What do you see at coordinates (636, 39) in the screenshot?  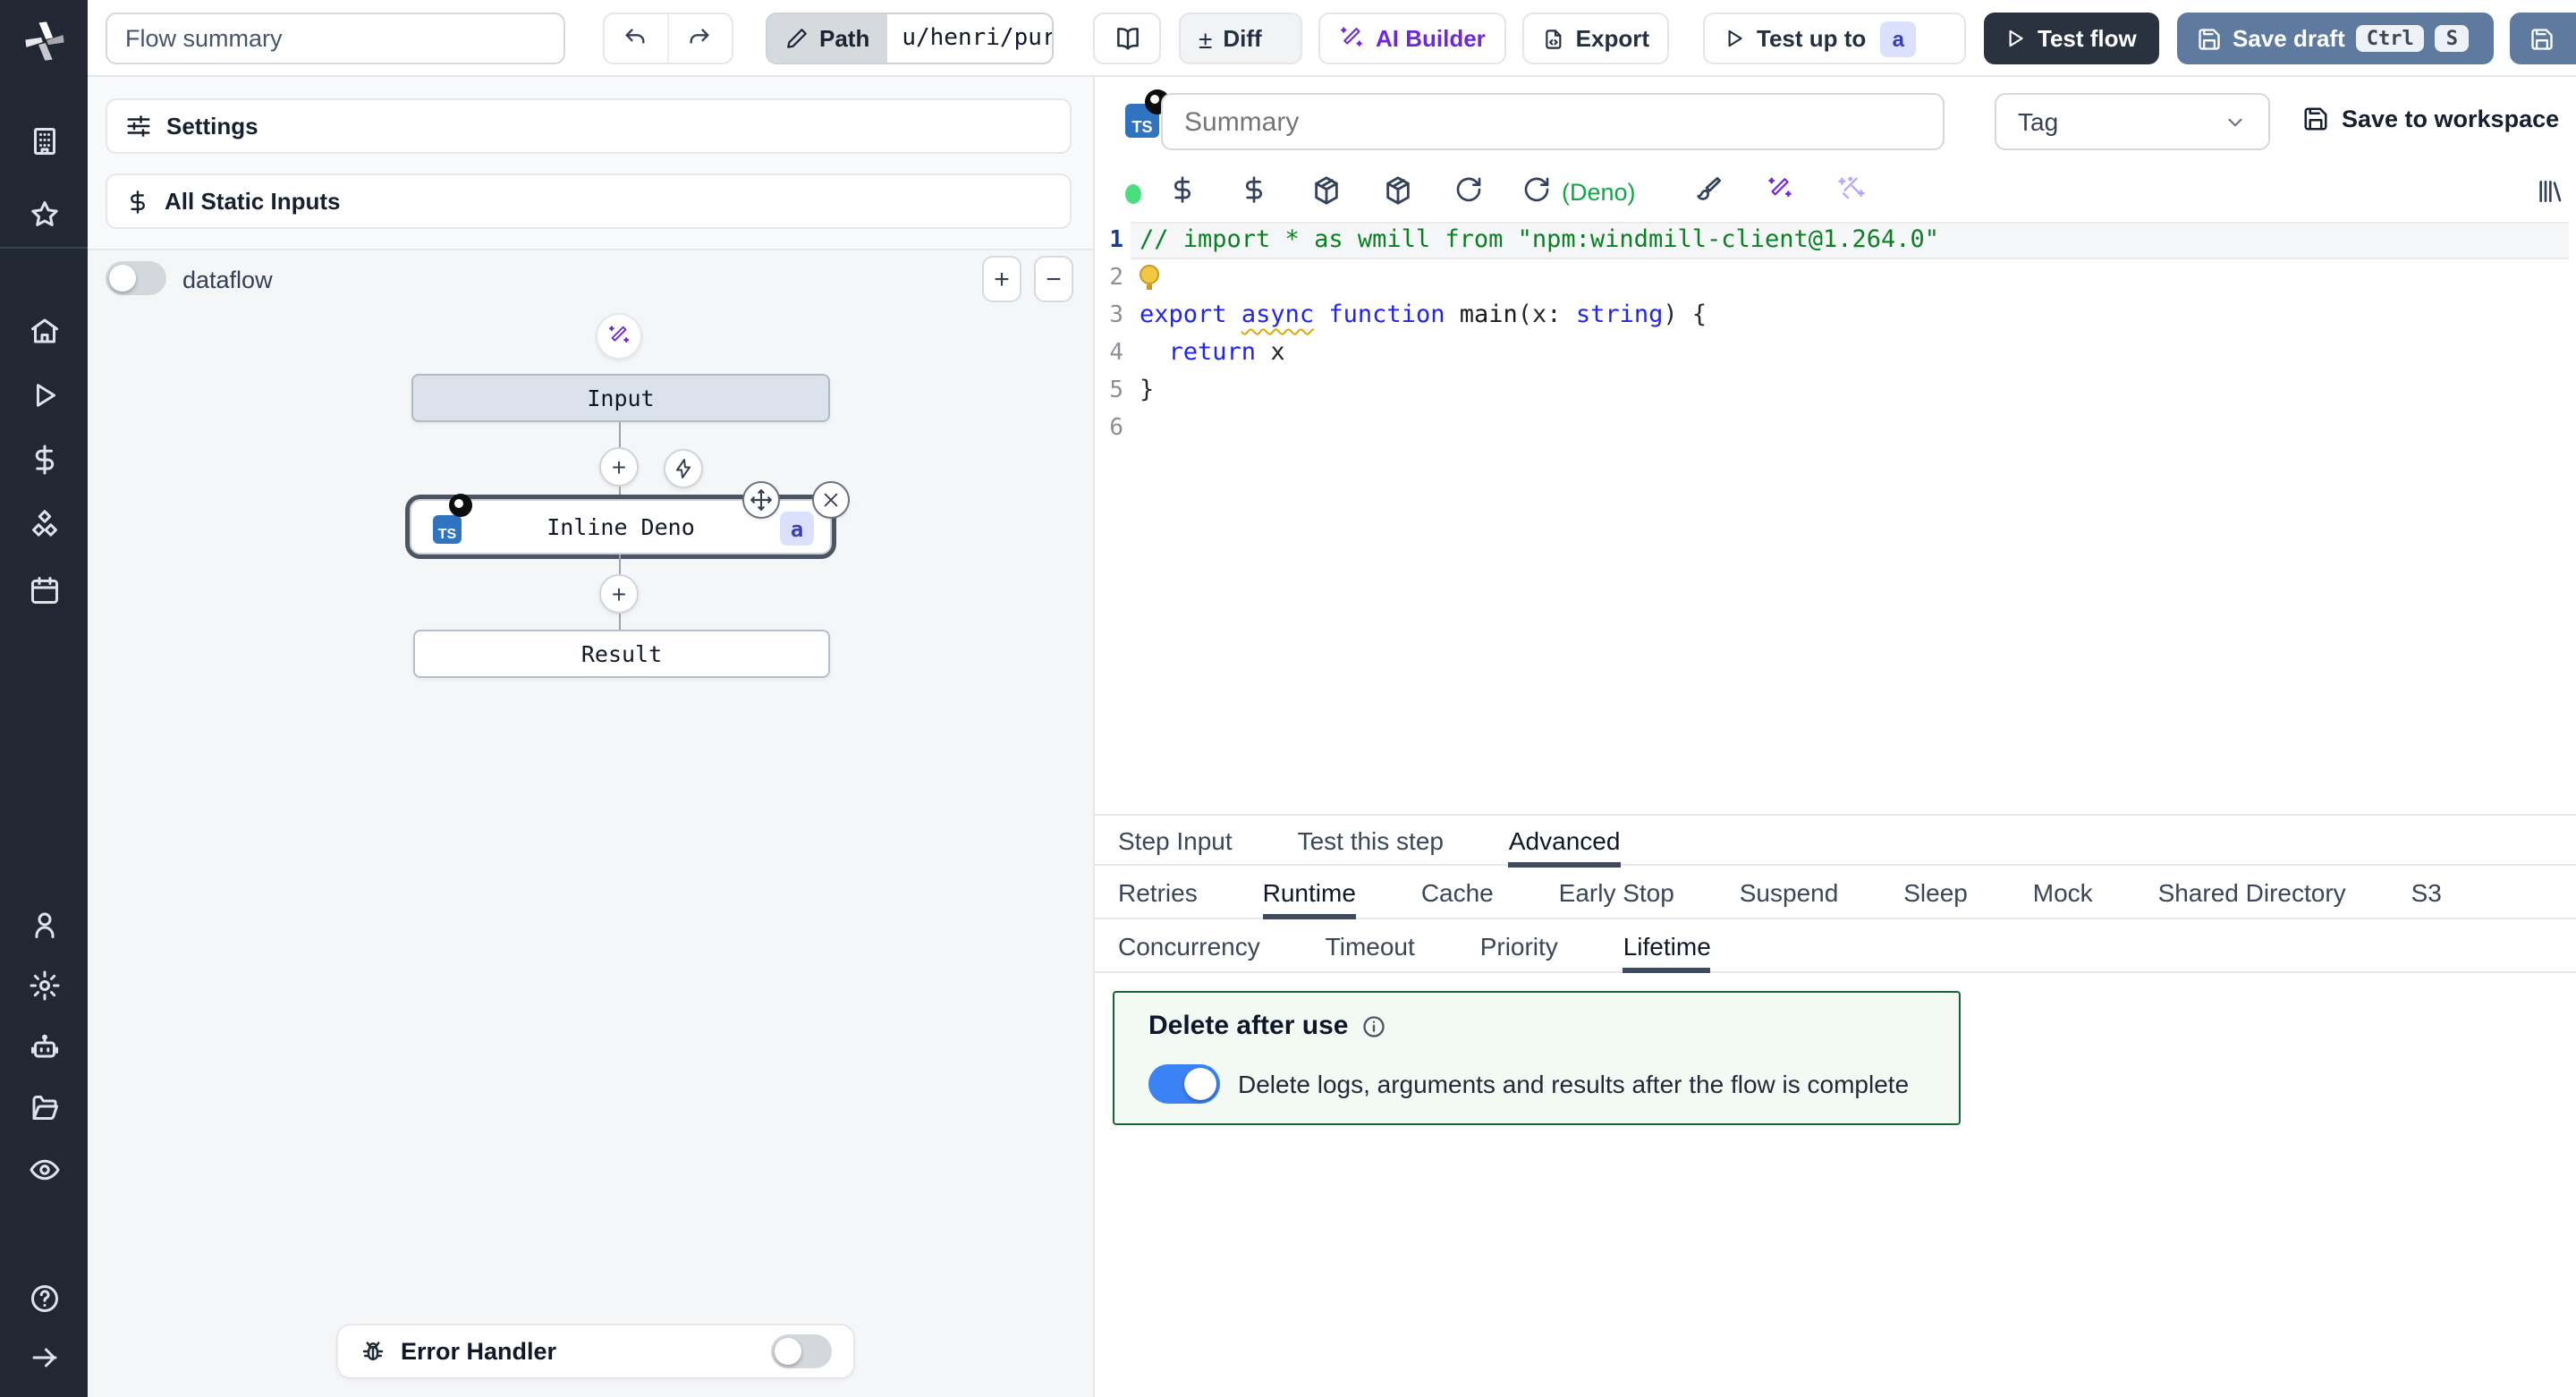 I see `undo-button` at bounding box center [636, 39].